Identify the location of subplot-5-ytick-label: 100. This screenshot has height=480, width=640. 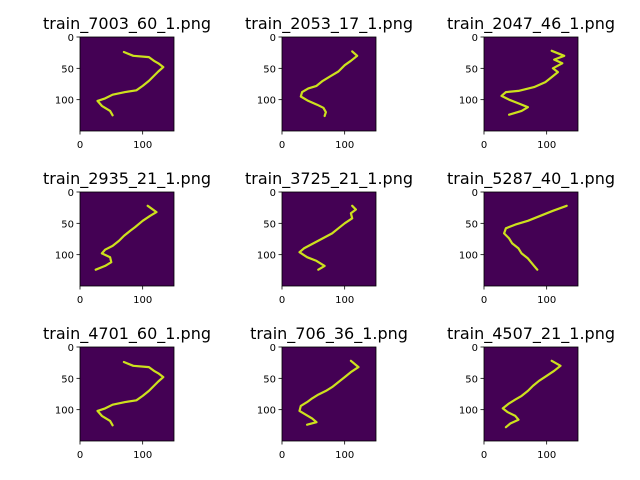
(266, 256).